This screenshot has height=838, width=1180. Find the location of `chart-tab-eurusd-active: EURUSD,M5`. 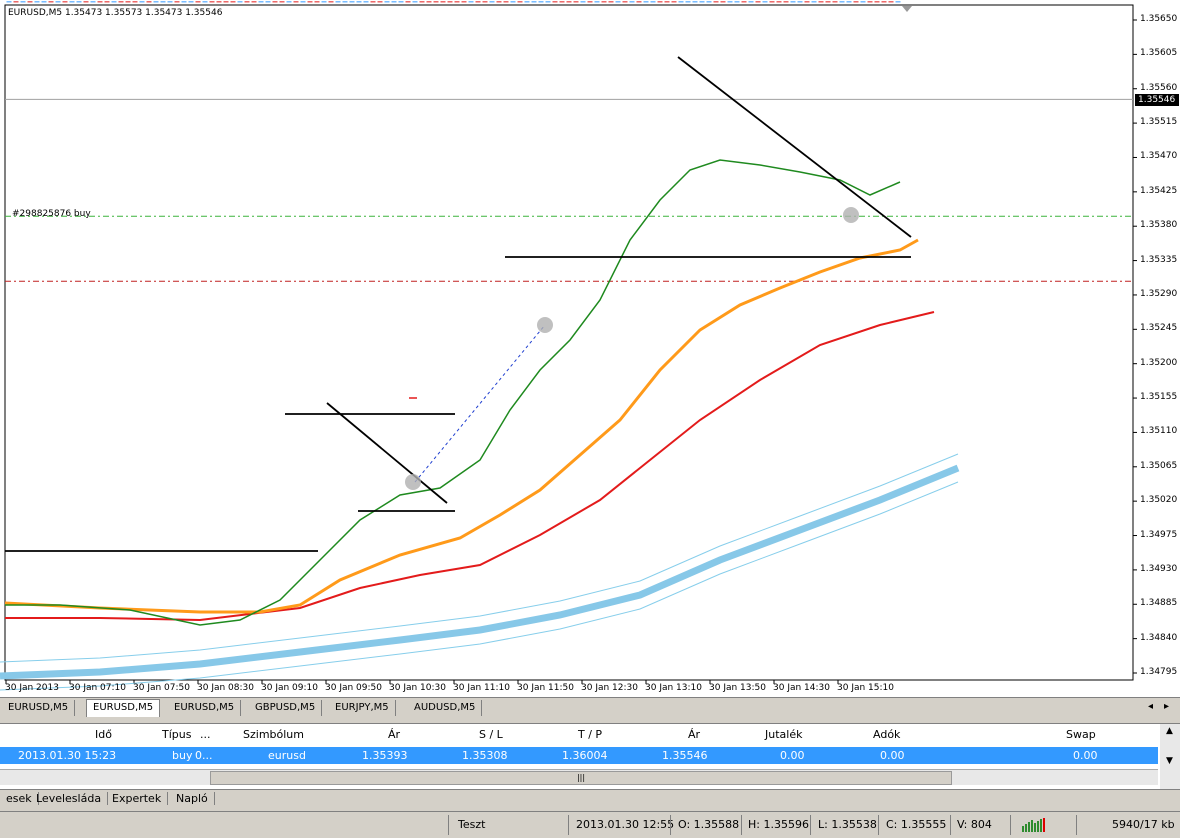

chart-tab-eurusd-active: EURUSD,M5 is located at coordinates (123, 708).